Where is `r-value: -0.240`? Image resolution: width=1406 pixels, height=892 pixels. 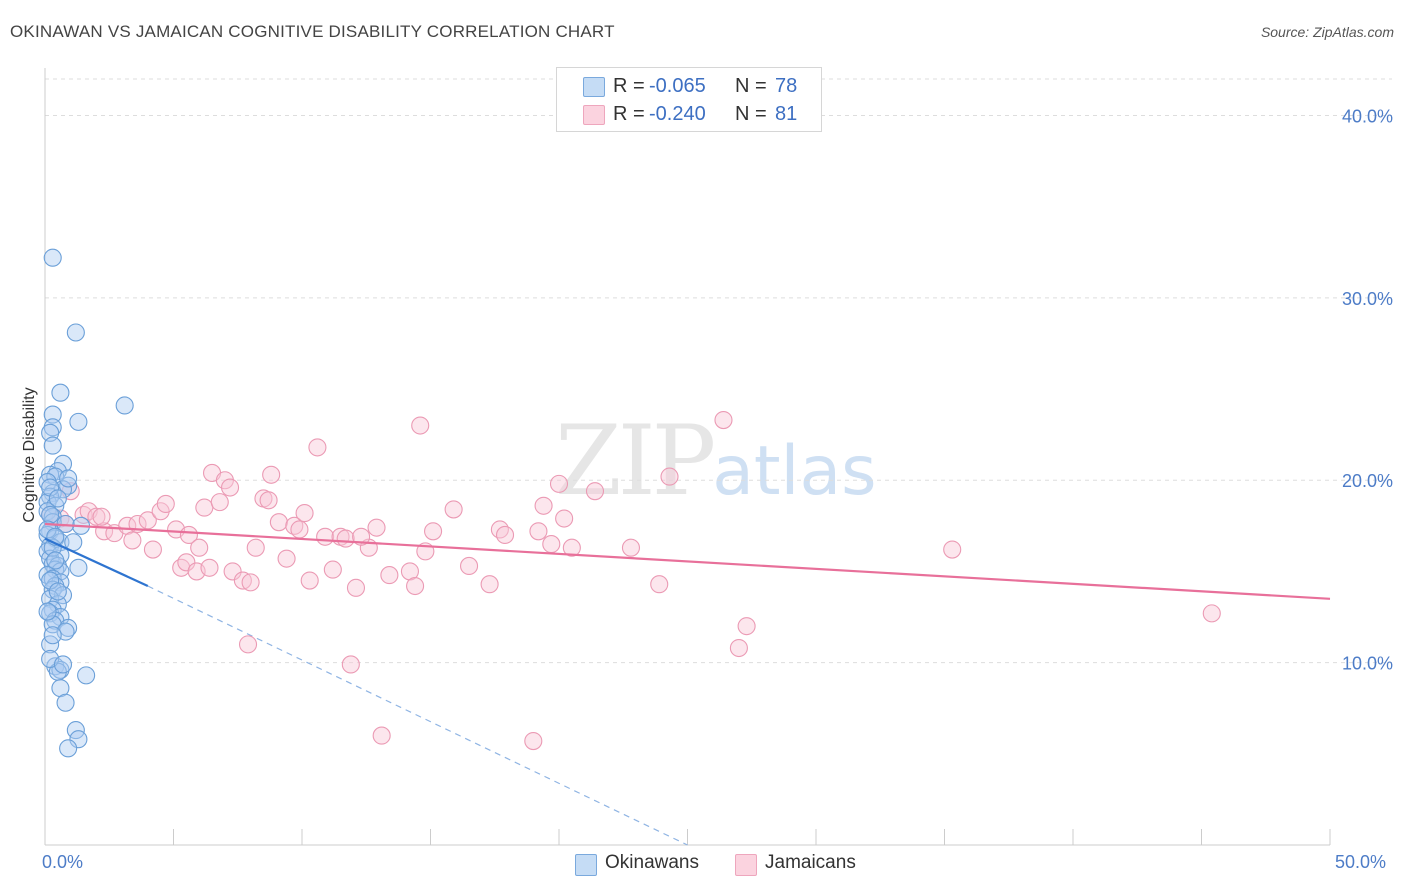 r-value: -0.240 is located at coordinates (677, 114).